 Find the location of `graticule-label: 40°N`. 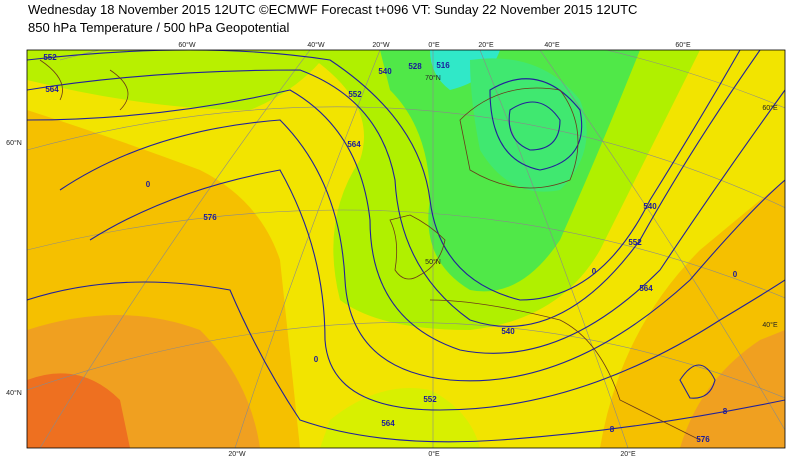

graticule-label: 40°N is located at coordinates (14, 393).